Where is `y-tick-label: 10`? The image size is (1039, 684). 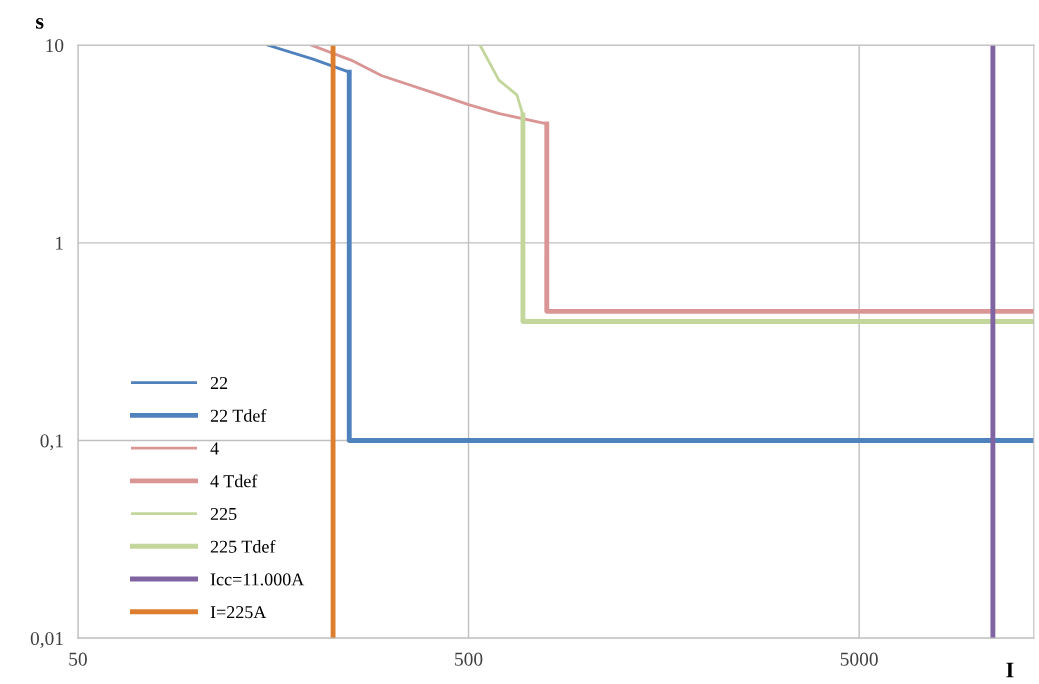 y-tick-label: 10 is located at coordinates (55, 45).